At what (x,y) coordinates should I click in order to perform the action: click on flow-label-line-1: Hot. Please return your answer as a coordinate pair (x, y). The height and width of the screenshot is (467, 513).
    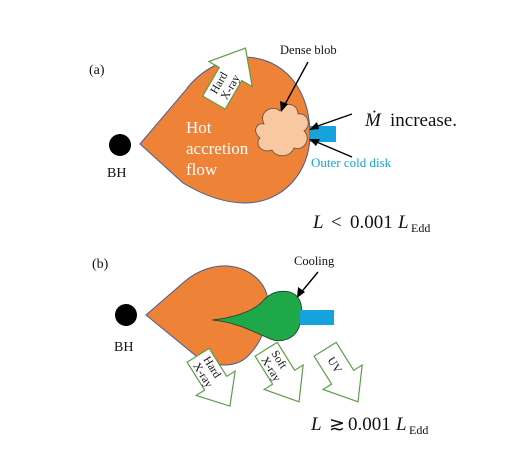
    Looking at the image, I should click on (199, 127).